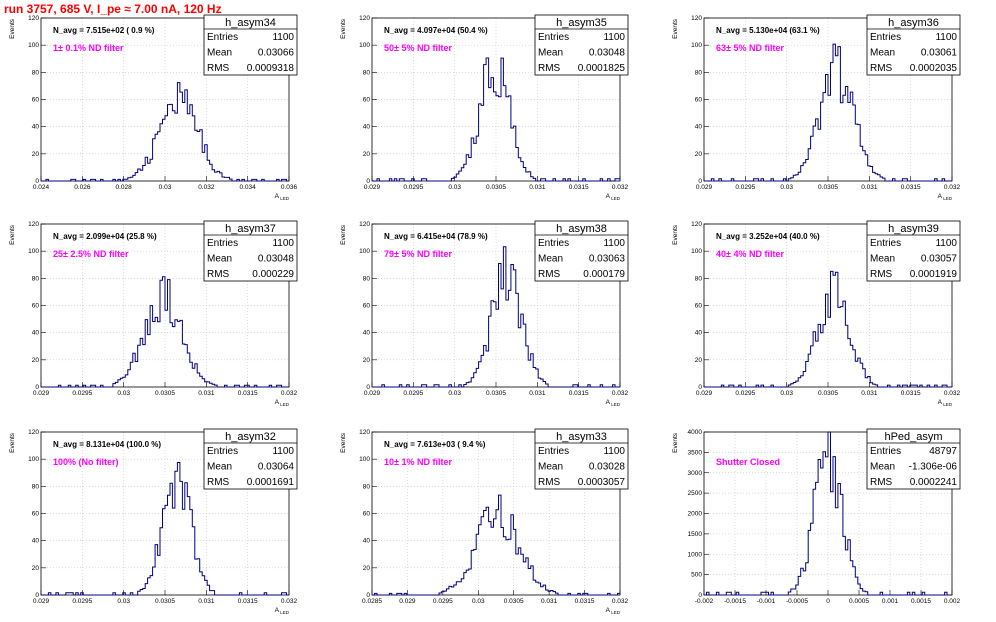 This screenshot has height=622, width=996. What do you see at coordinates (82, 187) in the screenshot?
I see `x-tick-label: 0.026` at bounding box center [82, 187].